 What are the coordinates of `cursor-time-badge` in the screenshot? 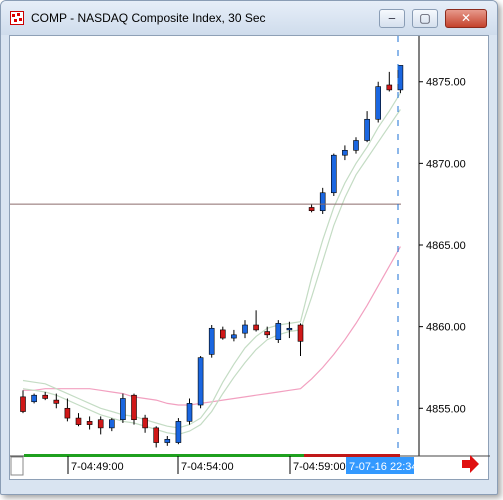 It's located at (380, 465).